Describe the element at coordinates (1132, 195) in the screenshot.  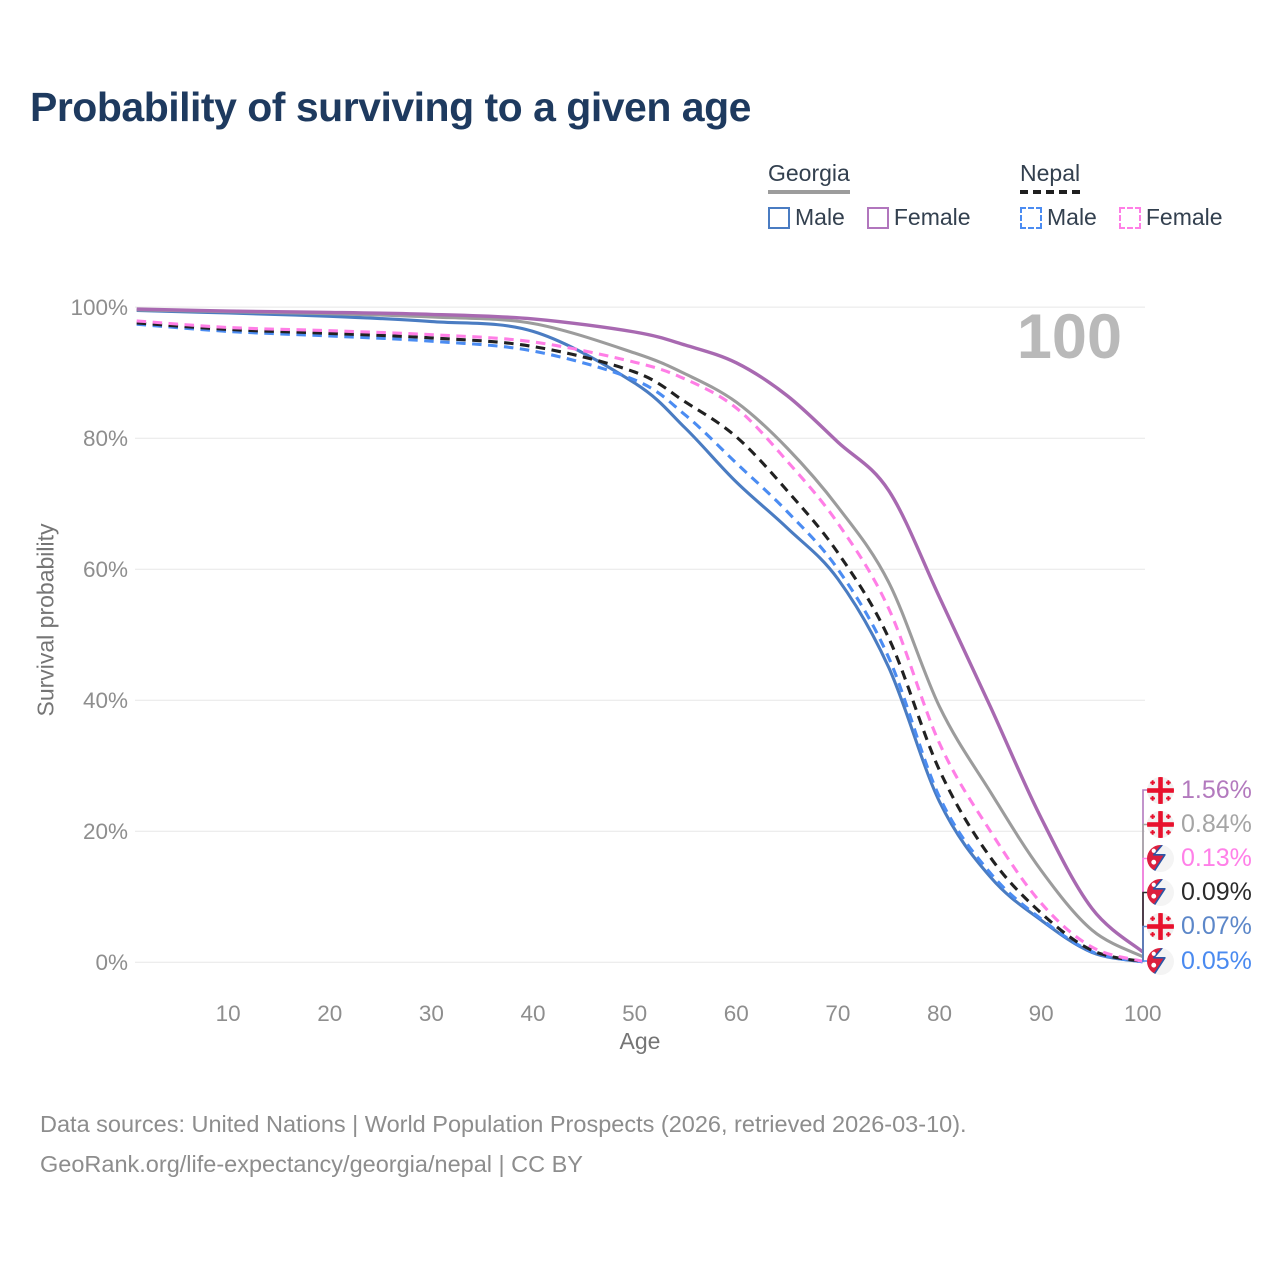
I see `legend-group-nepal: Nepal Male Female` at that location.